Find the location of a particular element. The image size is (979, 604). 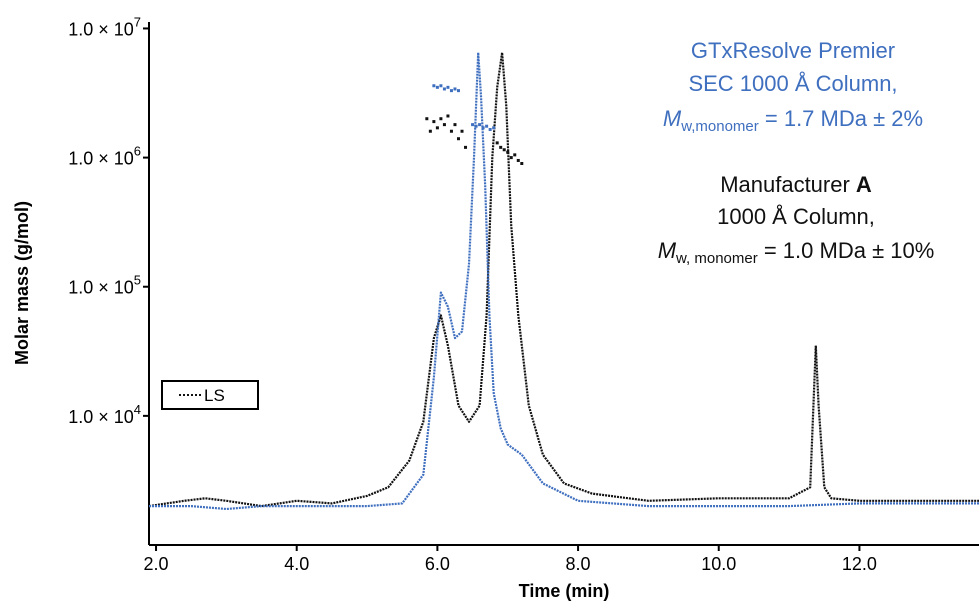

annotation-gtx-line2: SEC 1000 Å Column, is located at coordinates (792, 83).